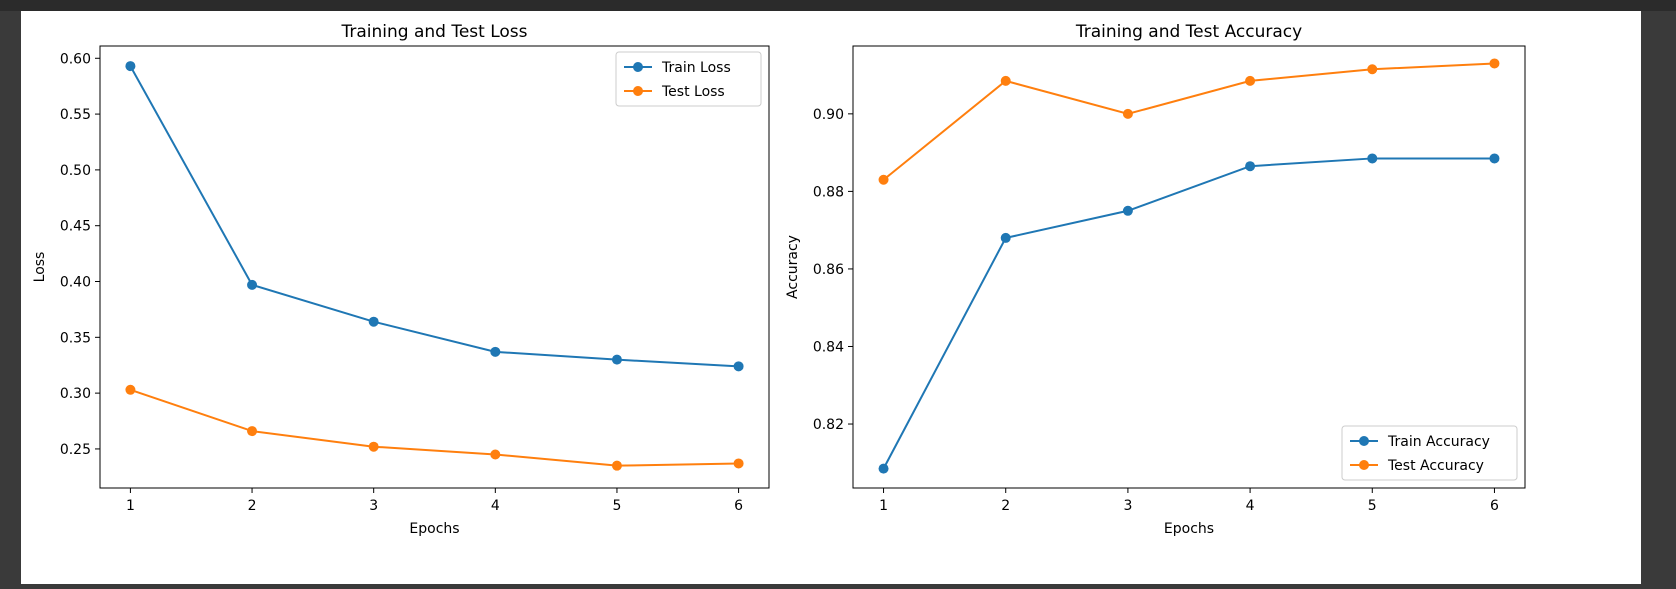 This screenshot has width=1676, height=589. Describe the element at coordinates (1188, 32) in the screenshot. I see `chart-title: Training and Test Accuracy` at that location.